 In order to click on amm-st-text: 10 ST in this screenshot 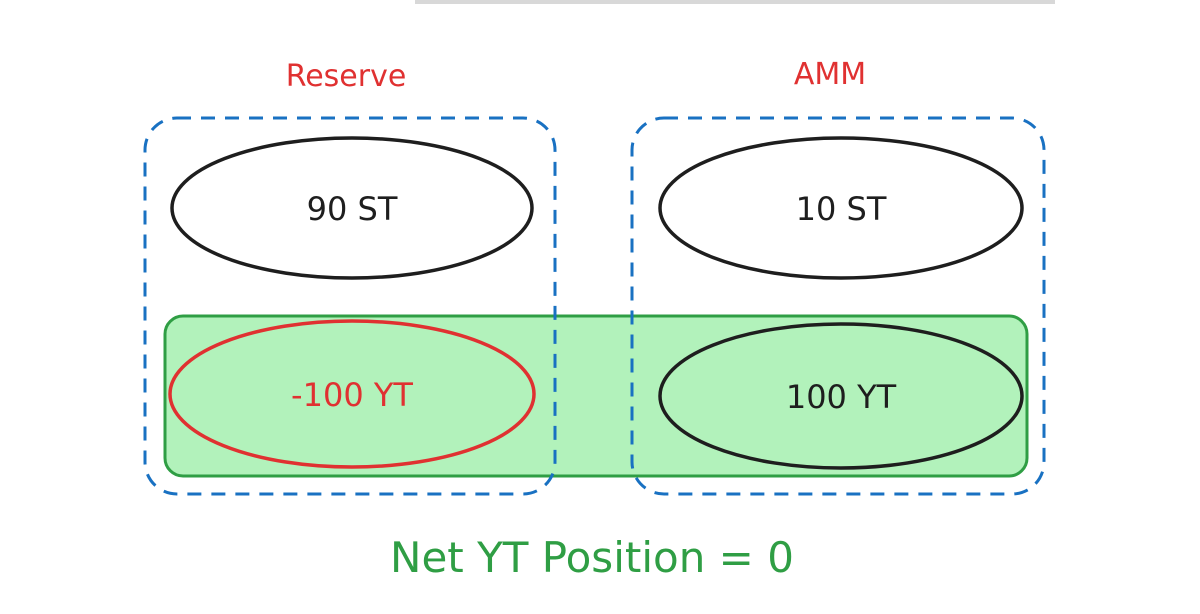, I will do `click(841, 209)`.